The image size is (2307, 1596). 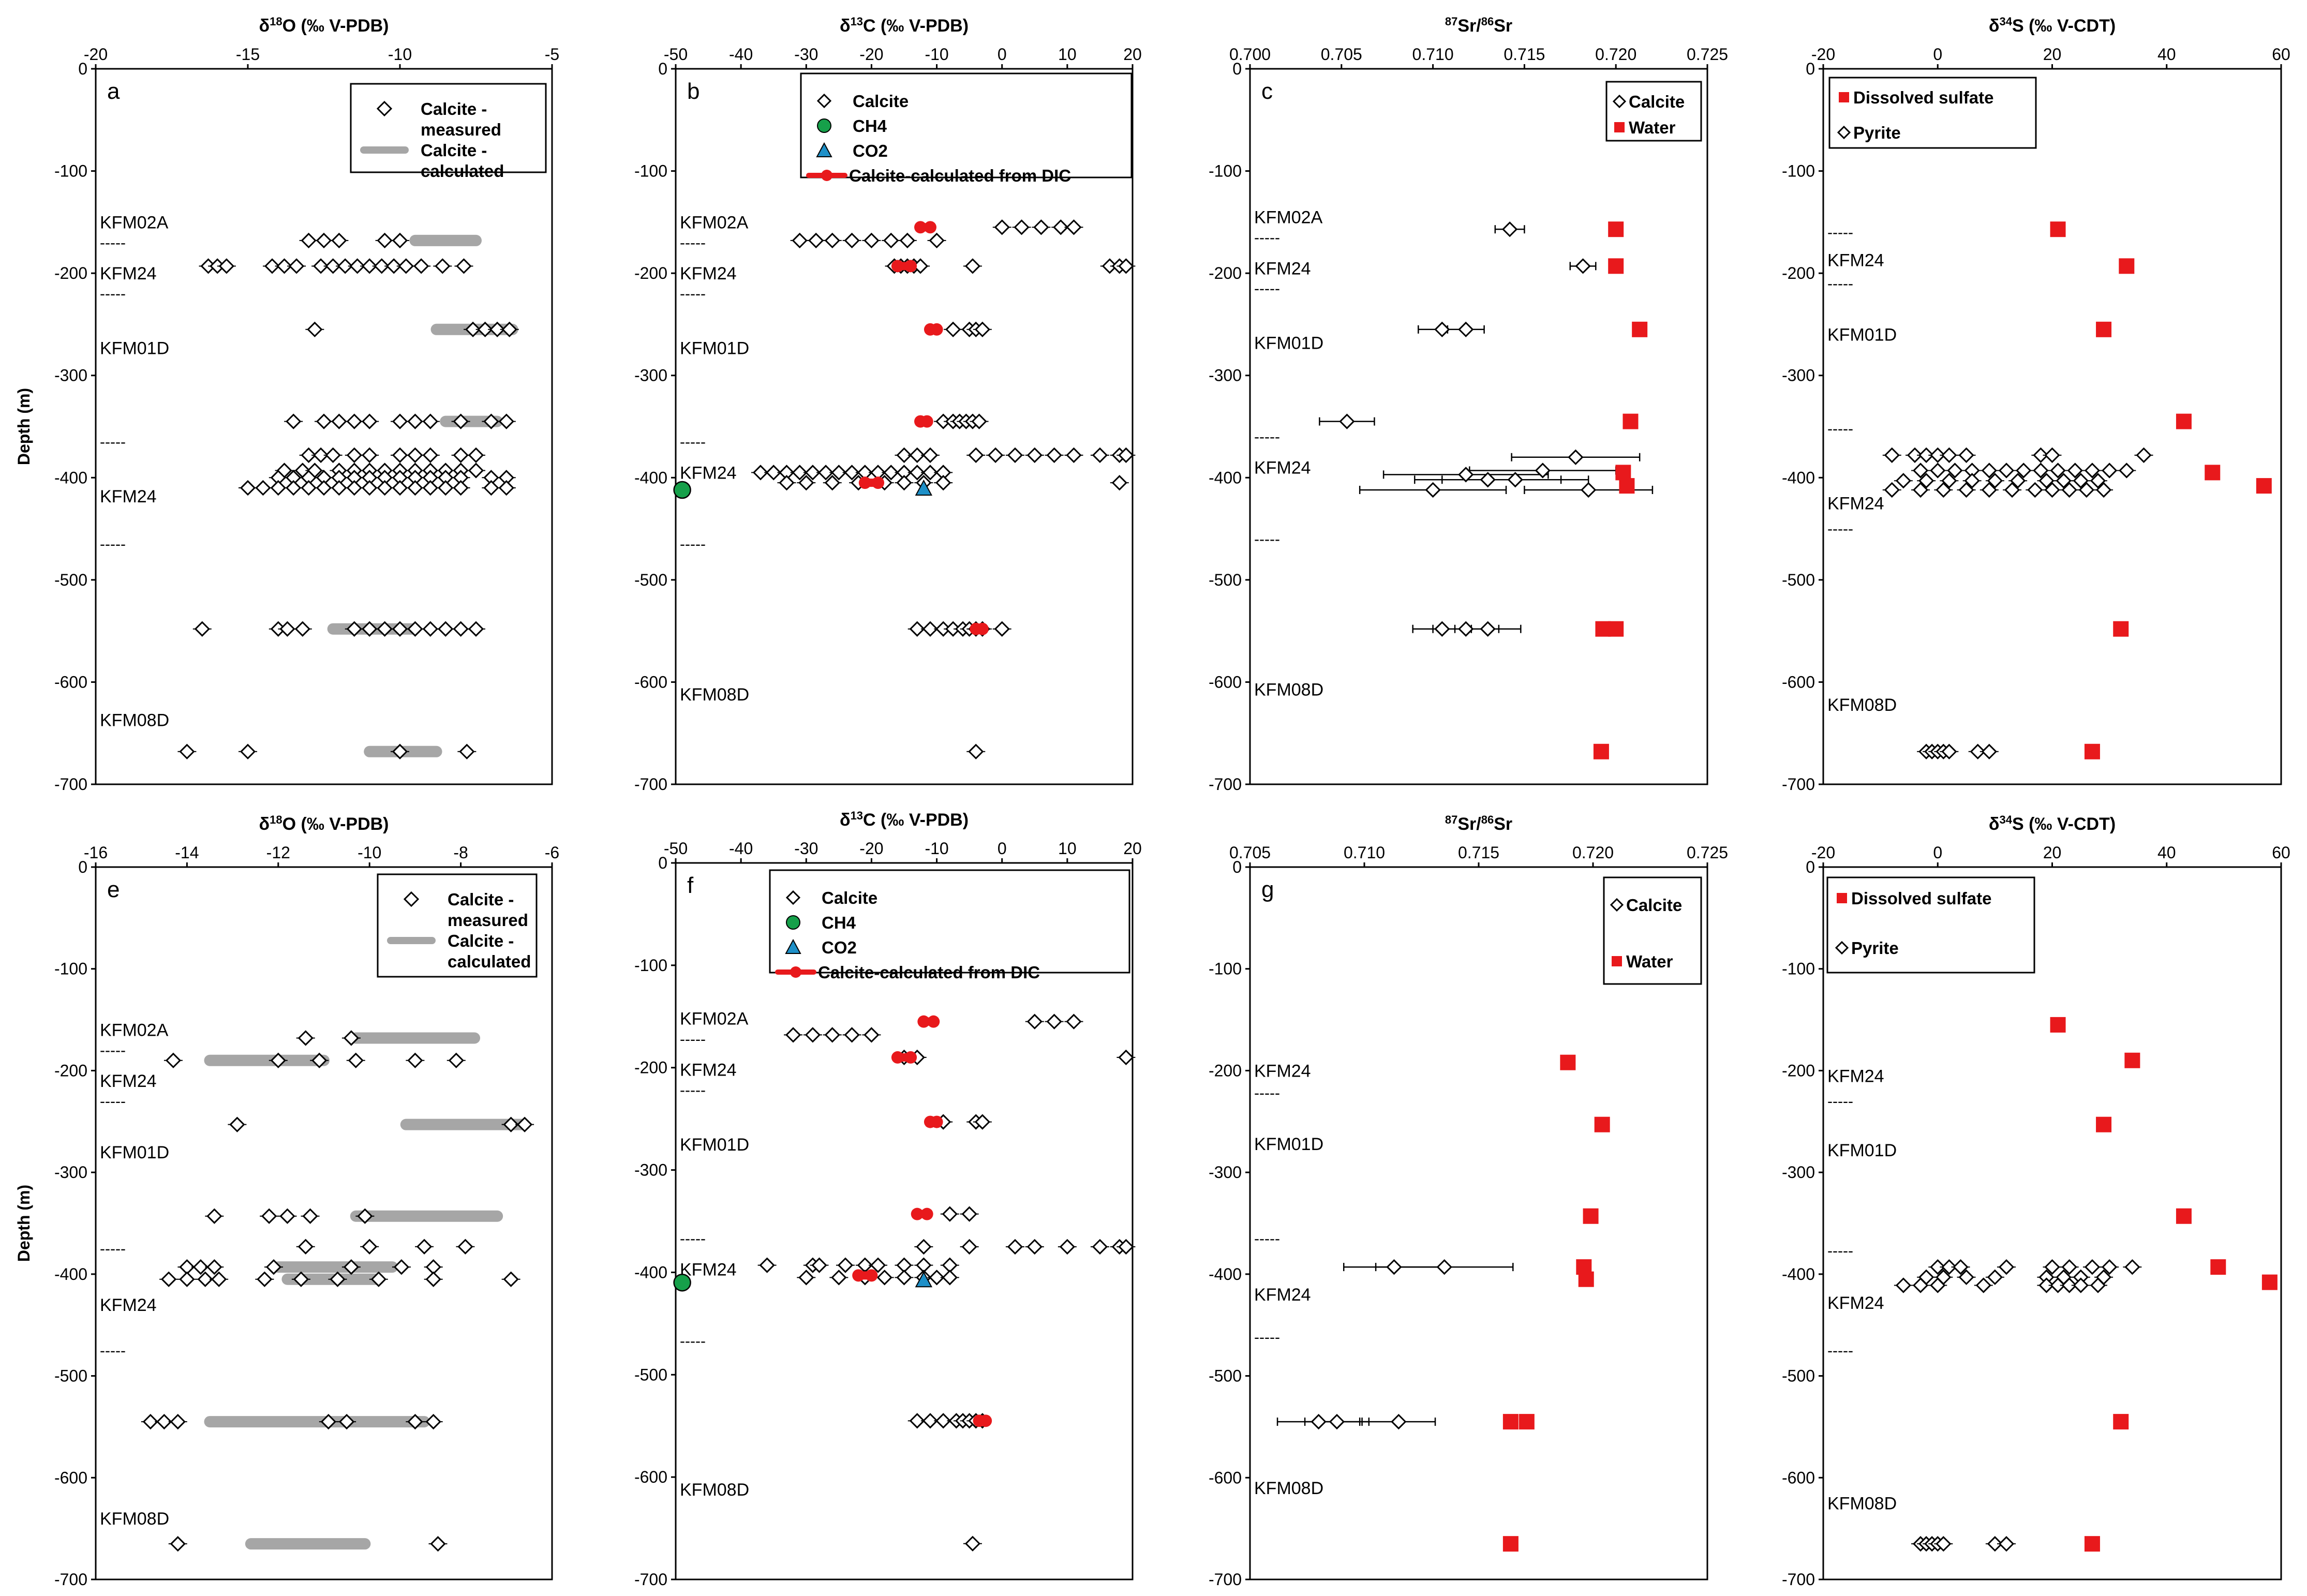 What do you see at coordinates (924, 487) in the screenshot?
I see `co2-point` at bounding box center [924, 487].